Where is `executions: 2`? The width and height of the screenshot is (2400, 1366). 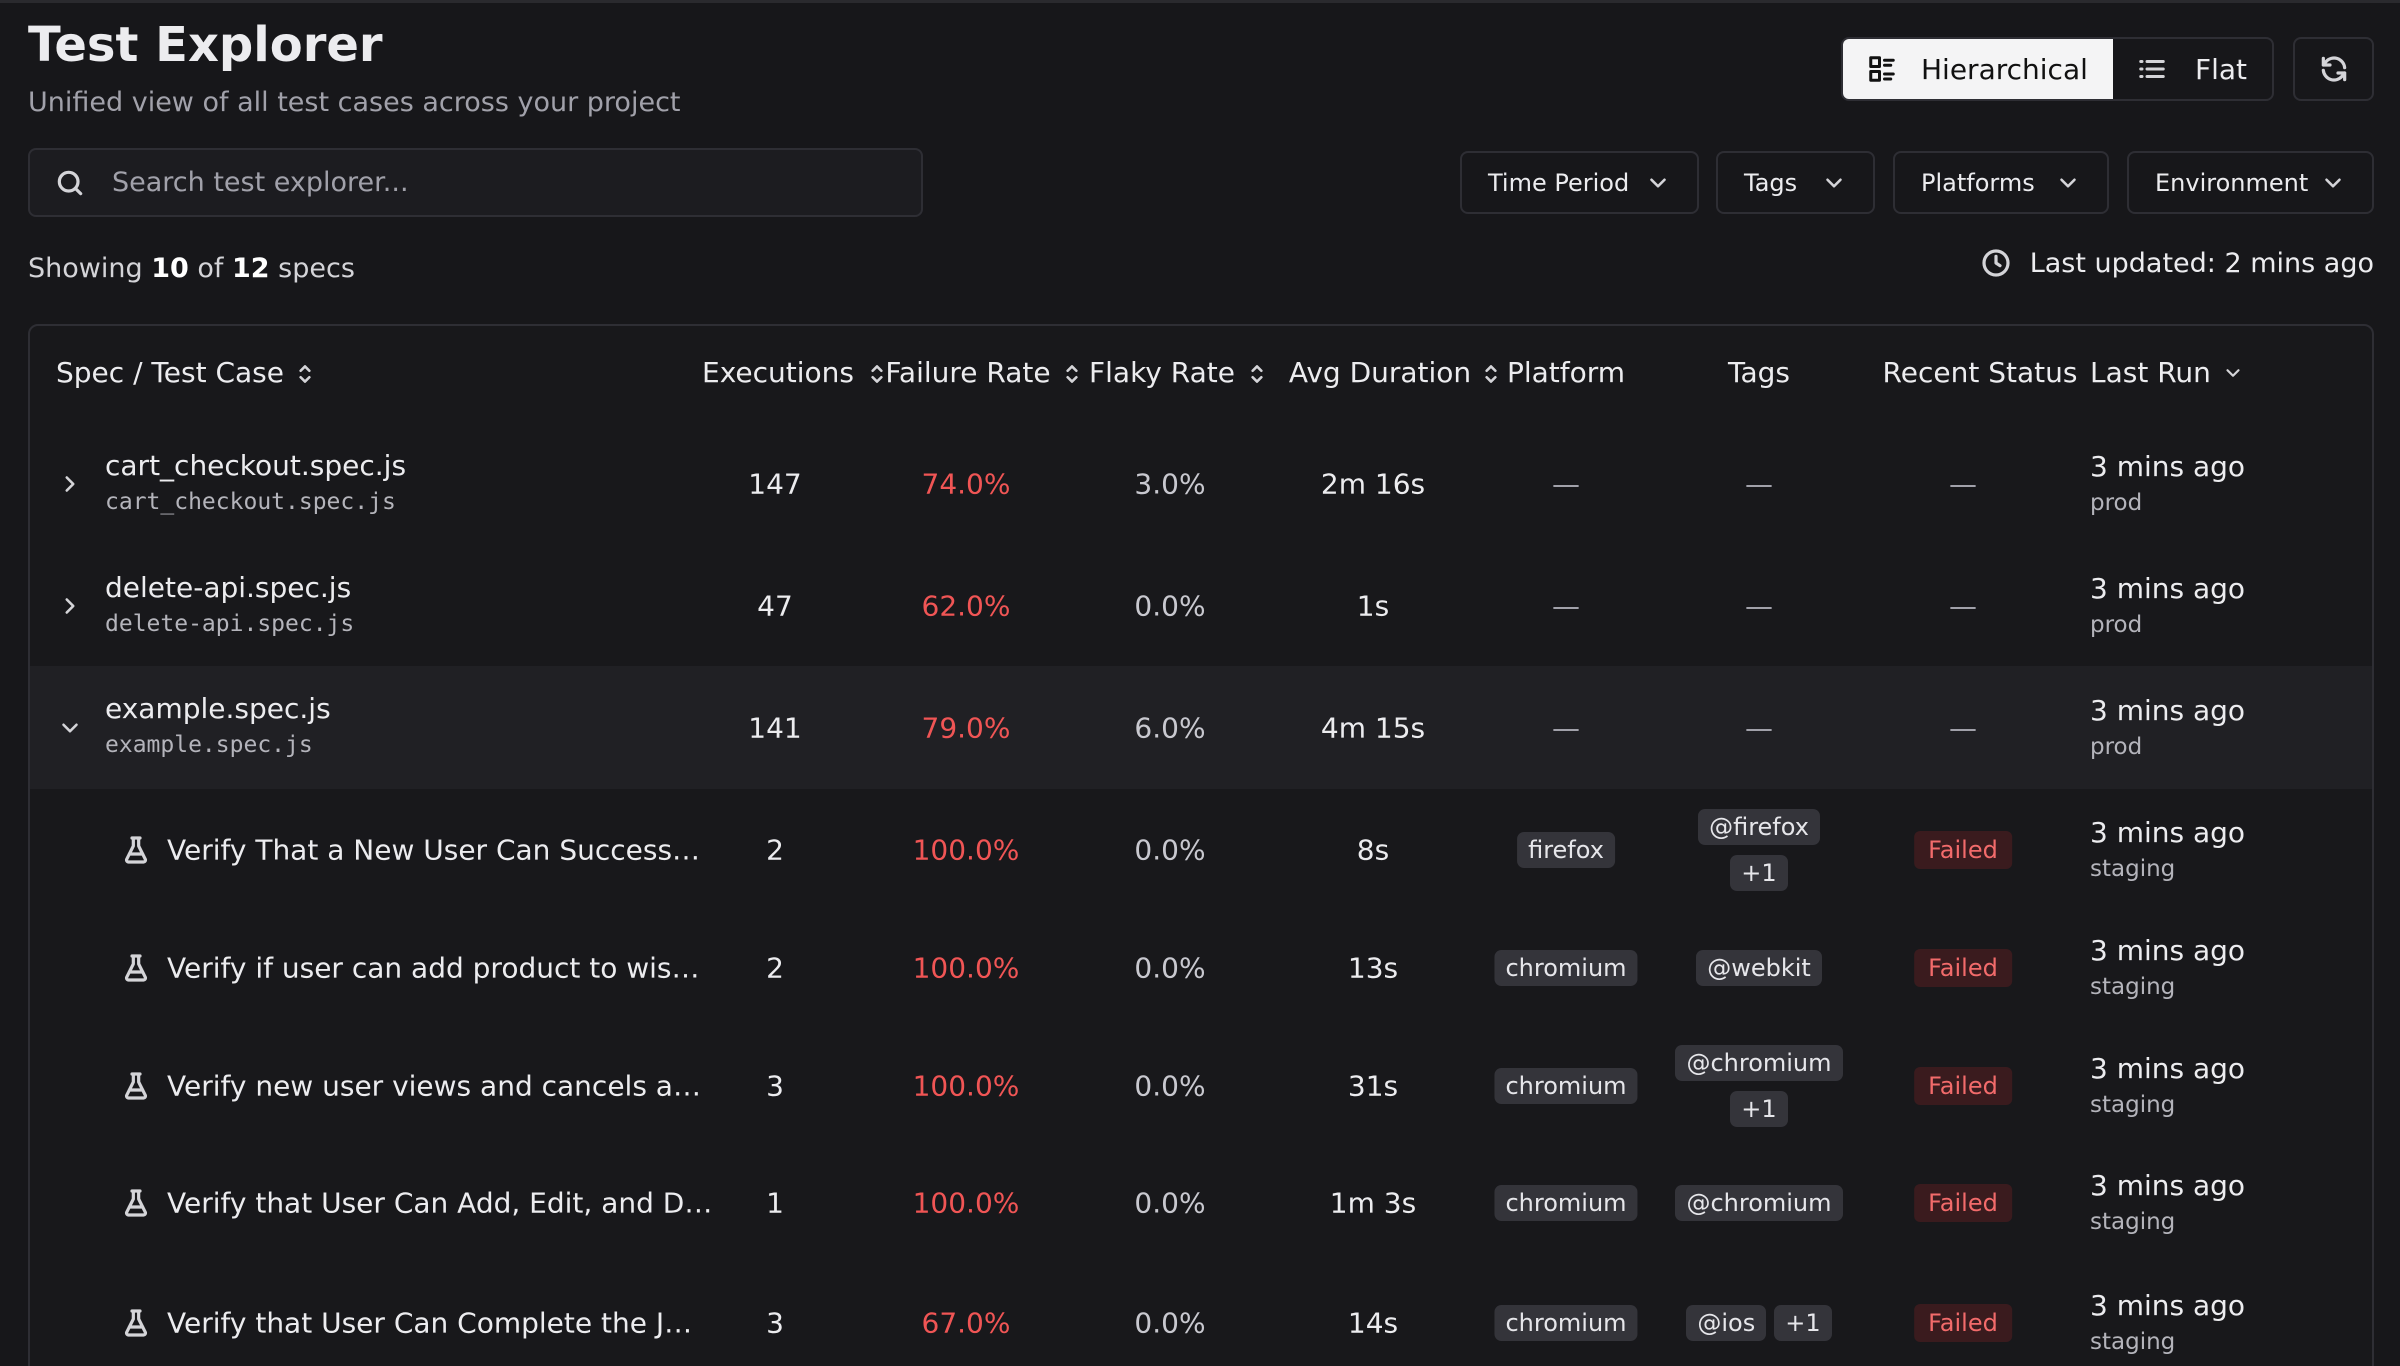
executions: 2 is located at coordinates (775, 849).